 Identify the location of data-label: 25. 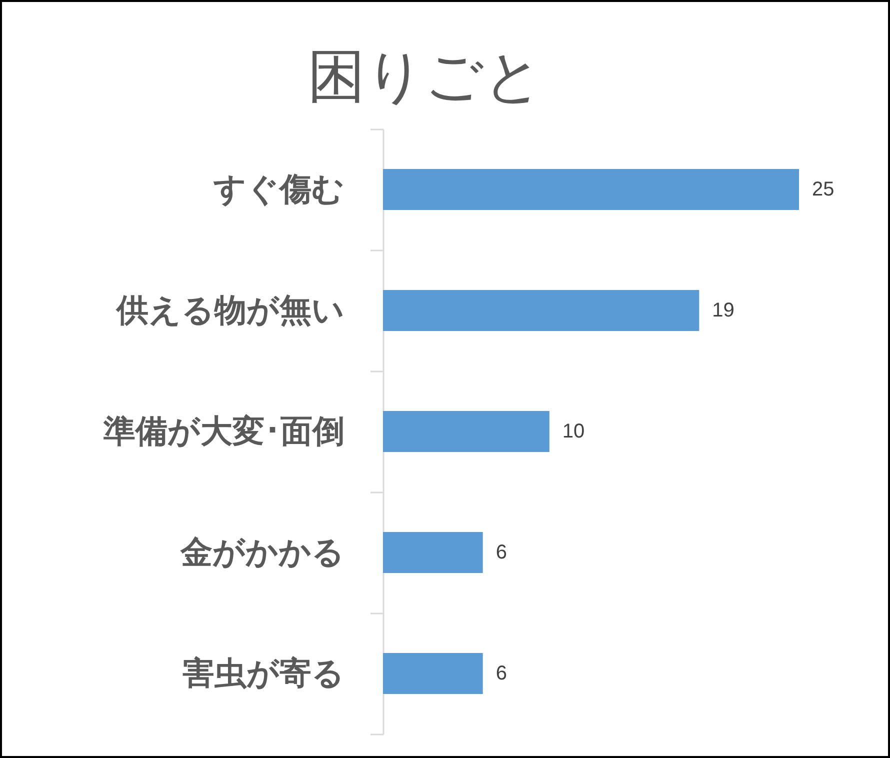
(823, 189).